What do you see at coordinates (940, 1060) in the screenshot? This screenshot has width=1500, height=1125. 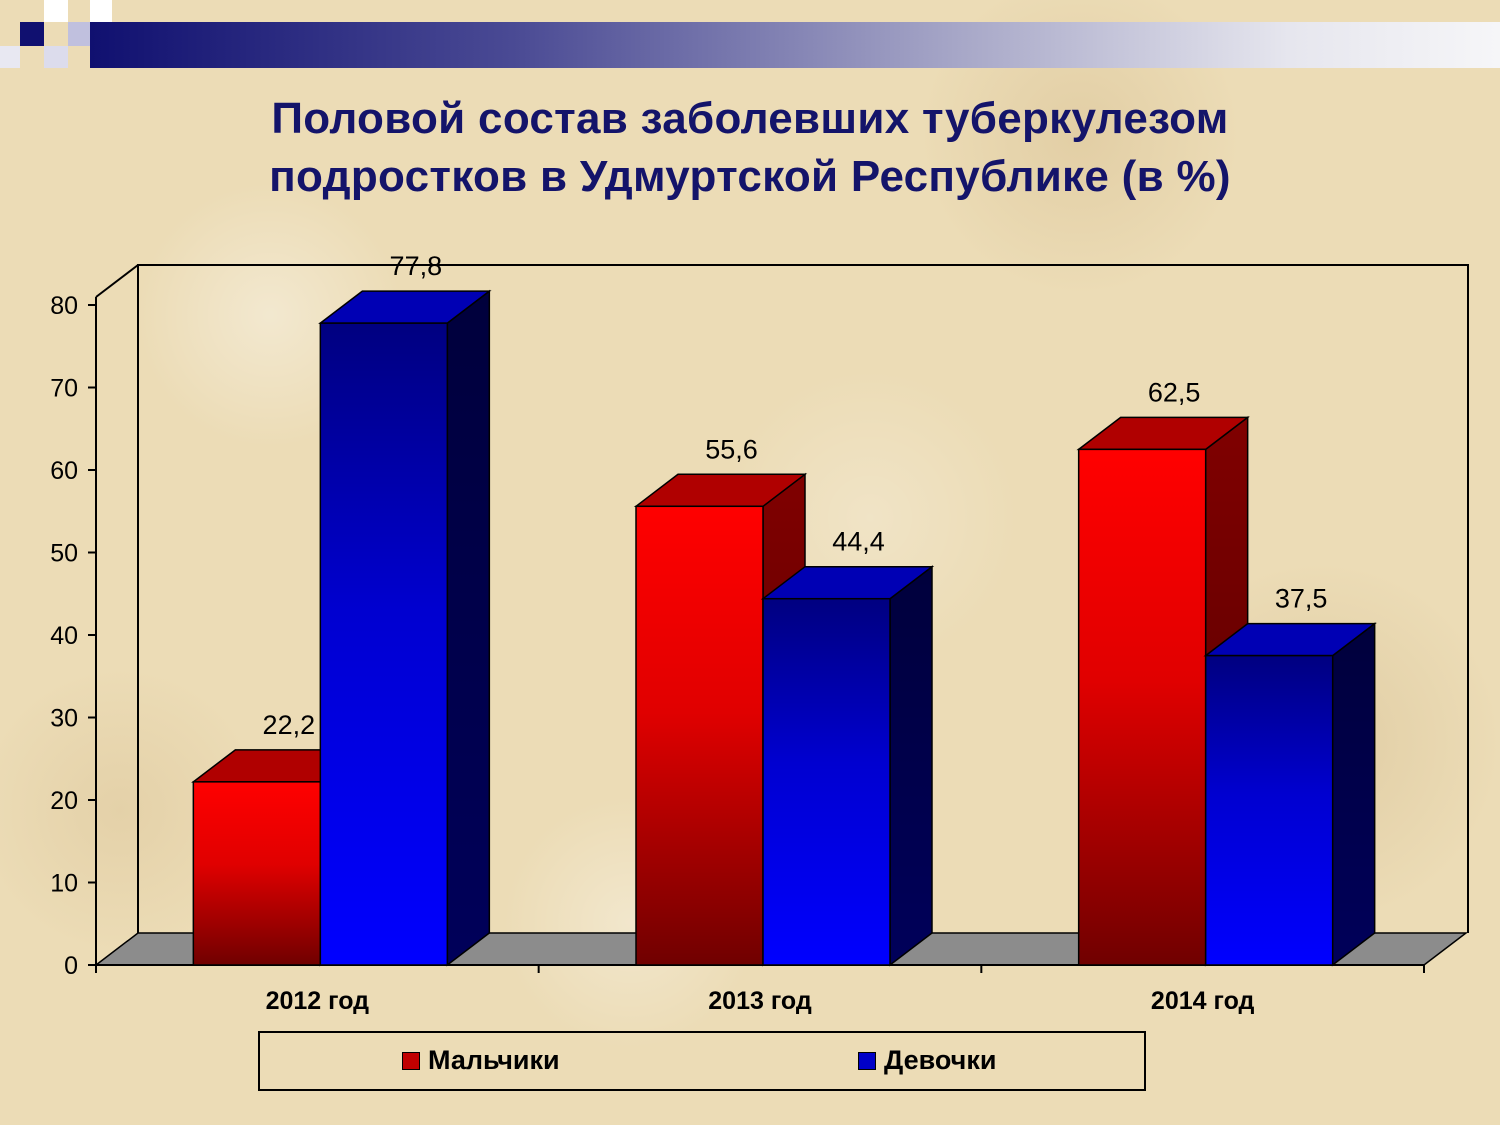 I see `legend-label-girls: Девочки` at bounding box center [940, 1060].